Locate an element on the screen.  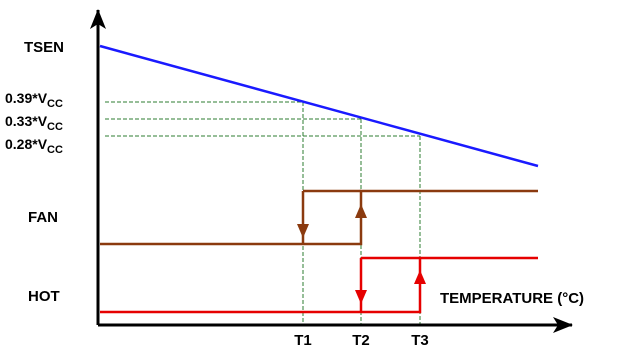
tsen-label: TSEN is located at coordinates (44, 47).